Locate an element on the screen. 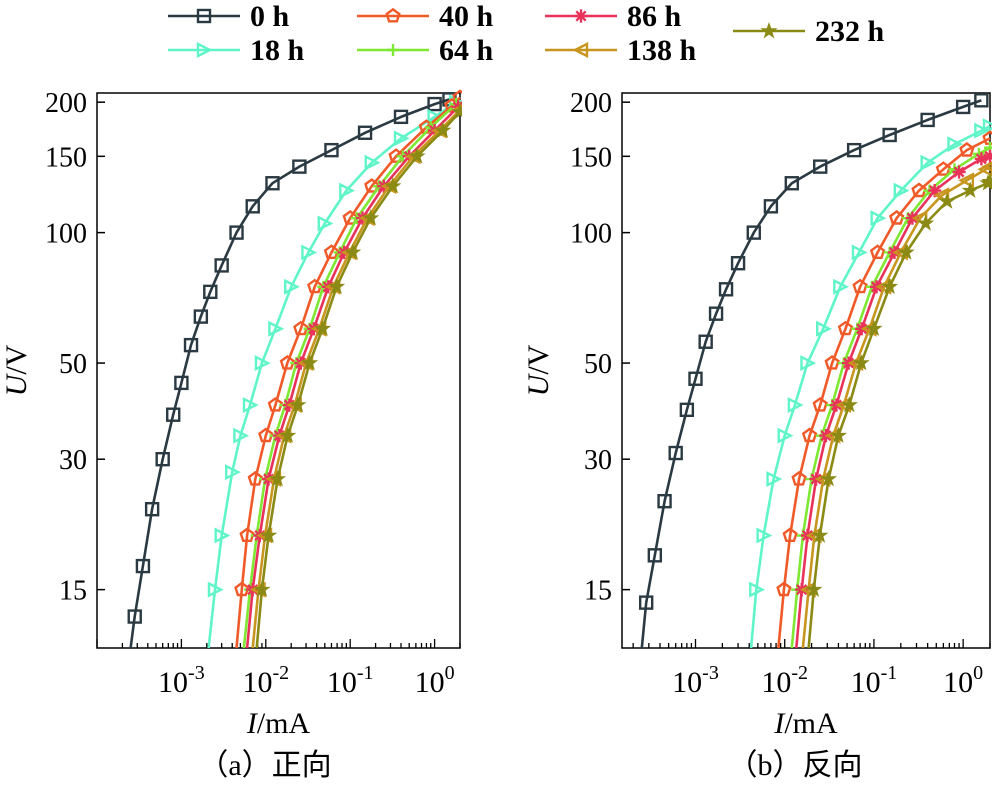 The width and height of the screenshot is (993, 787). x-tick-label: 10⁻² is located at coordinates (784, 680).